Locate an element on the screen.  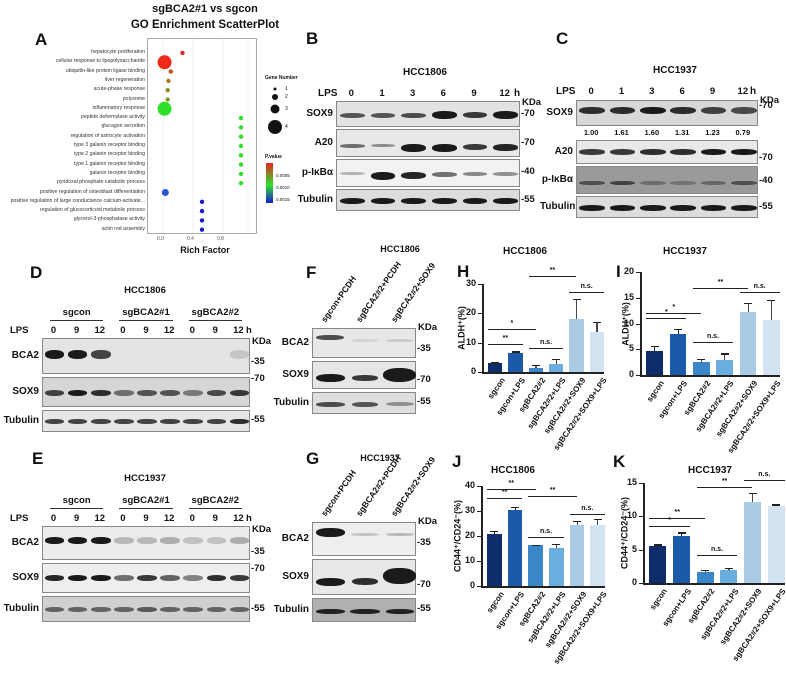
blot-row-label: BCA2 is located at coordinates (25, 355).